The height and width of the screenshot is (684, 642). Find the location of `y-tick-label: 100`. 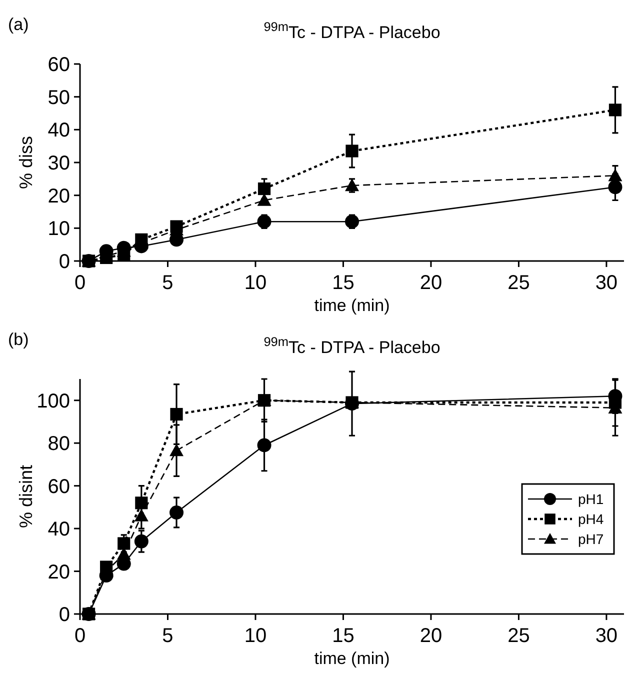

y-tick-label: 100 is located at coordinates (53, 401).